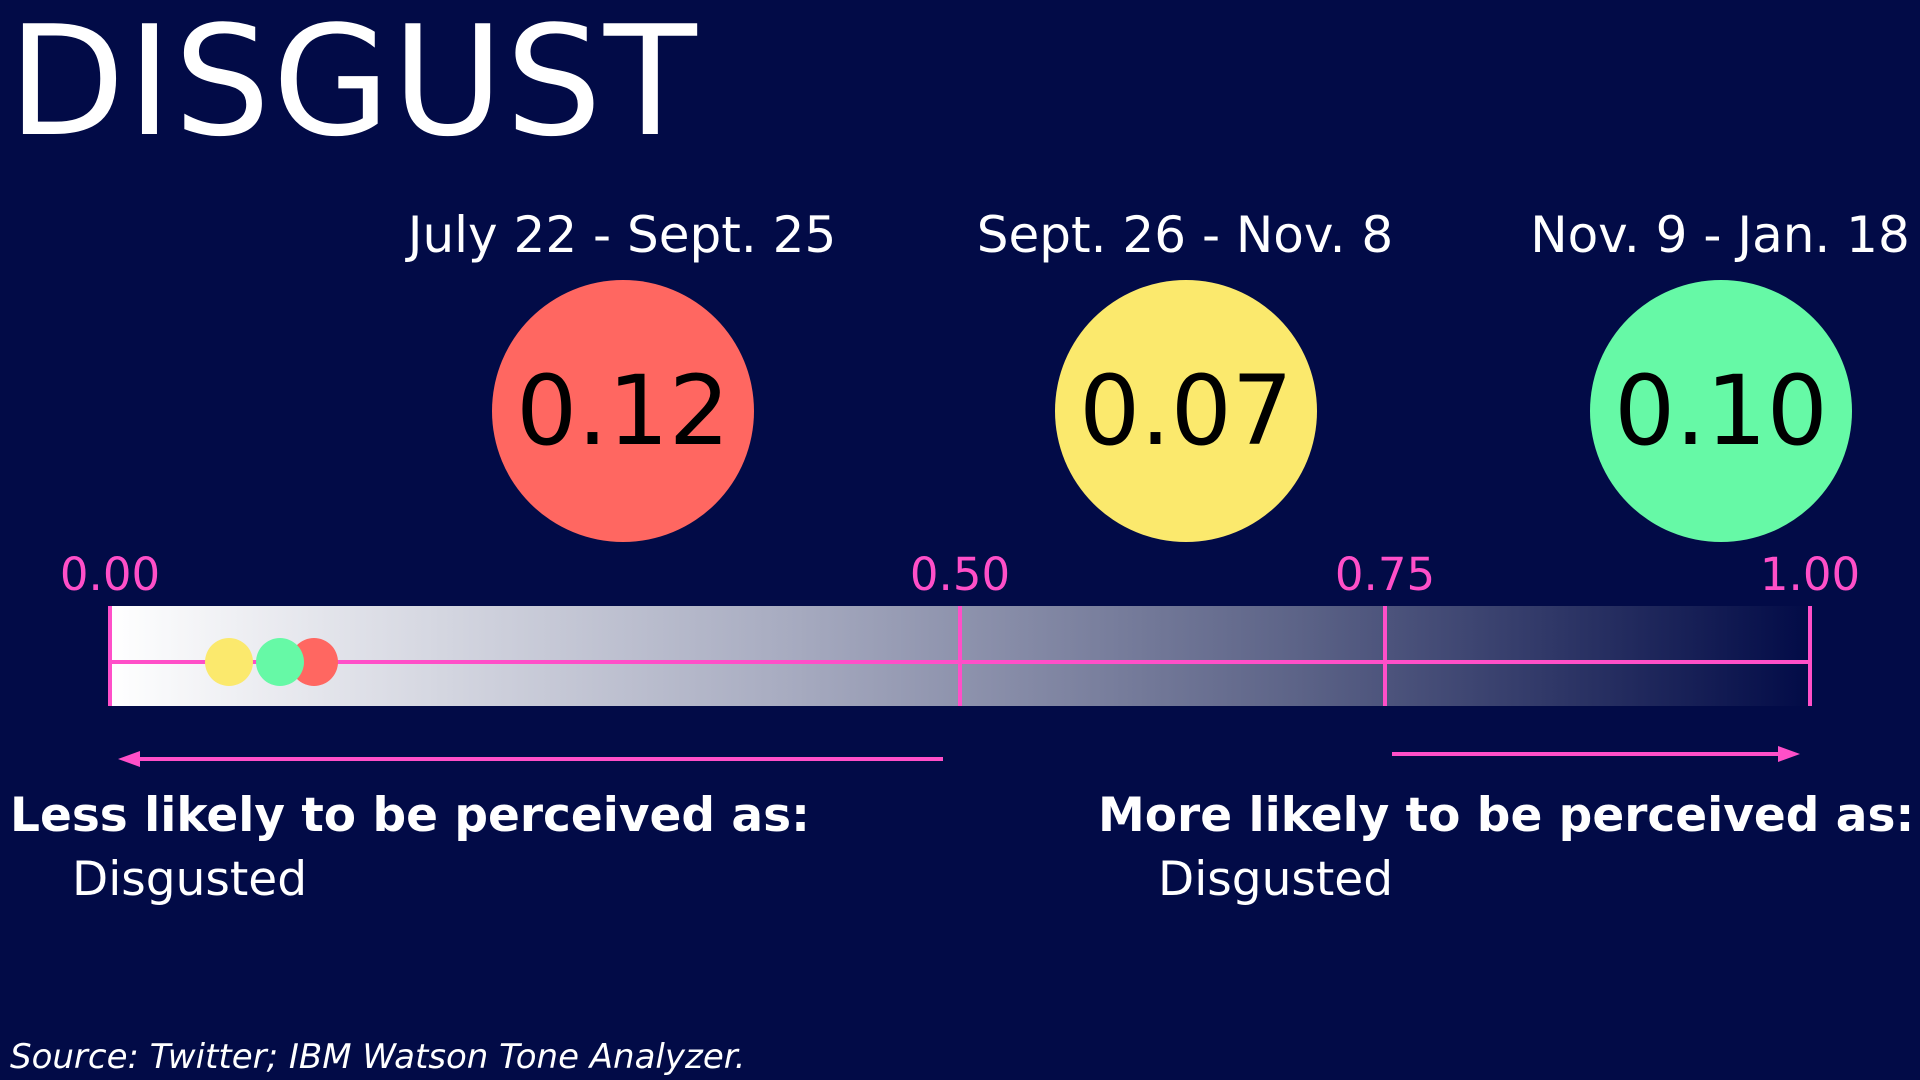  Describe the element at coordinates (1810, 574) in the screenshot. I see `tick-label-100: 1.00` at that location.